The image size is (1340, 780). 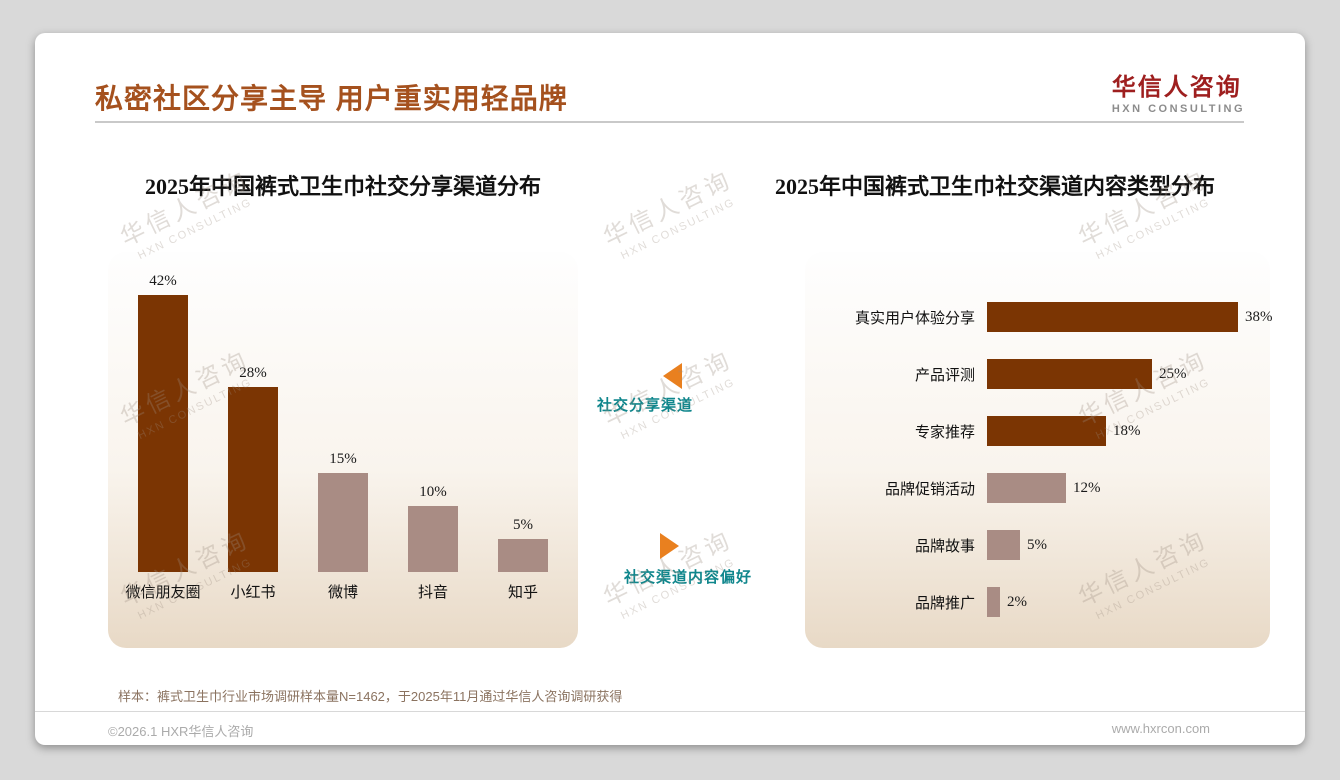 I want to click on horizontal-bar-row-4: 品牌促销活动 12%, so click(x=1042, y=488).